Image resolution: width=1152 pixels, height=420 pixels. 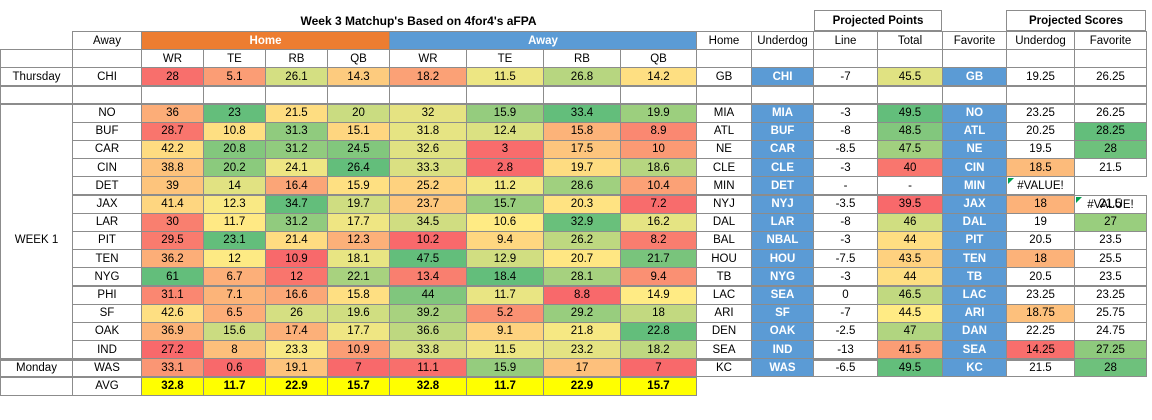 What do you see at coordinates (845, 313) in the screenshot?
I see `line-value: -7` at bounding box center [845, 313].